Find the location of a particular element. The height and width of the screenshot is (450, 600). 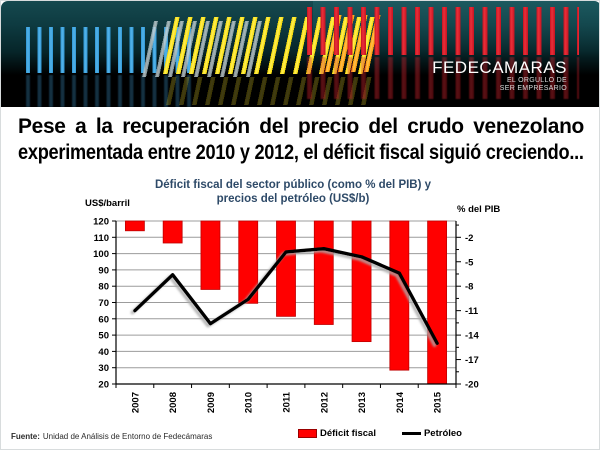

x-label-2012: 2012 is located at coordinates (324, 402).